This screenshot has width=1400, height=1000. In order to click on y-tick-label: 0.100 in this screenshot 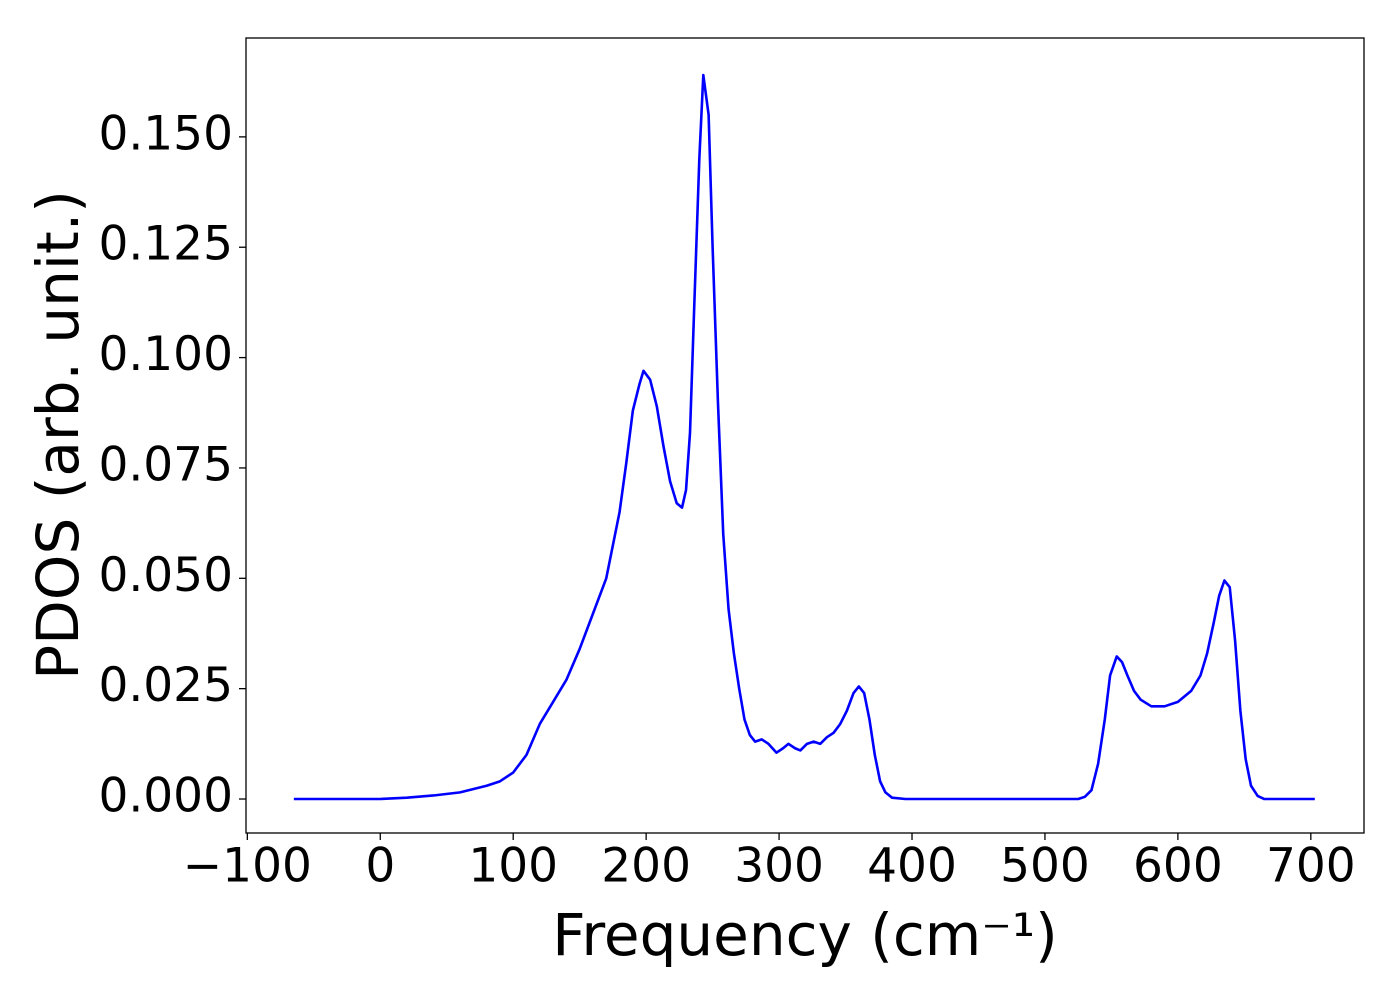, I will do `click(165, 354)`.